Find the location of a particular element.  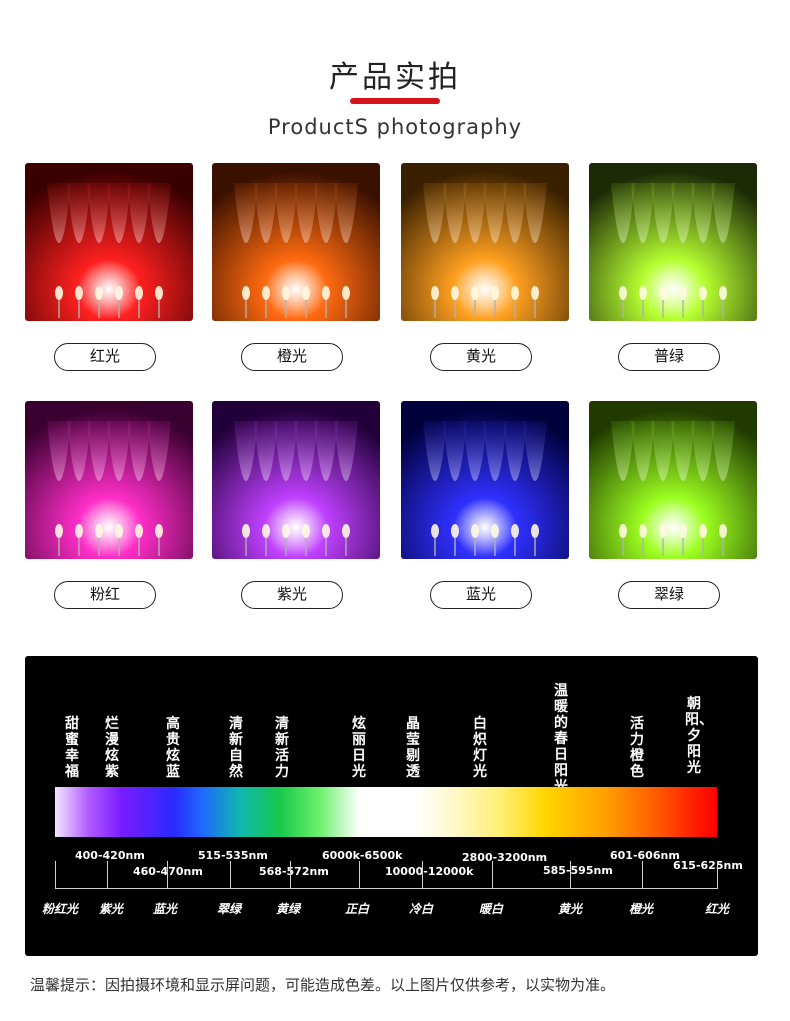

light-color-name: 冷白 is located at coordinates (421, 909).